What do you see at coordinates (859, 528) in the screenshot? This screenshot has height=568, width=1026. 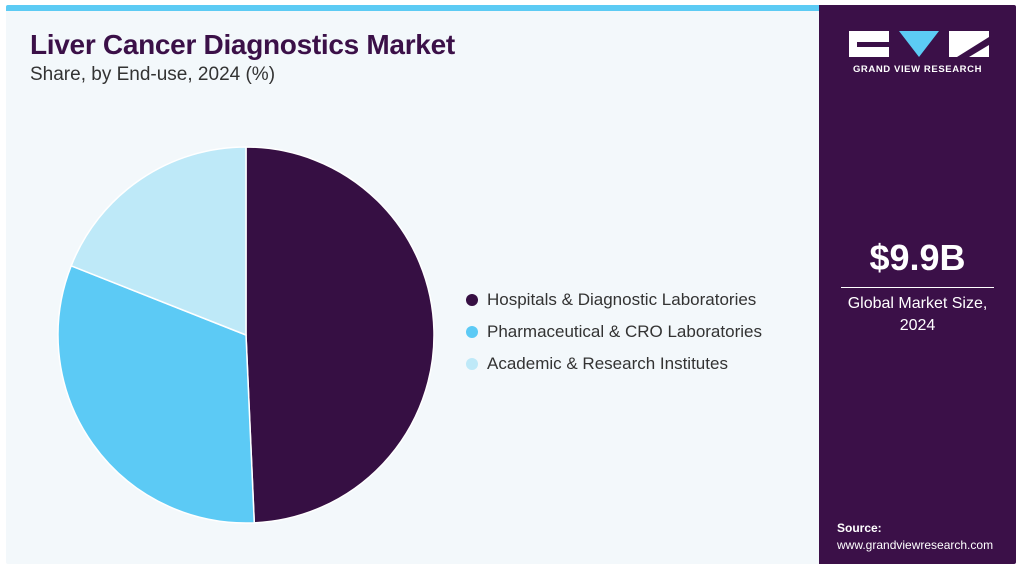 I see `source-label: Source:` at bounding box center [859, 528].